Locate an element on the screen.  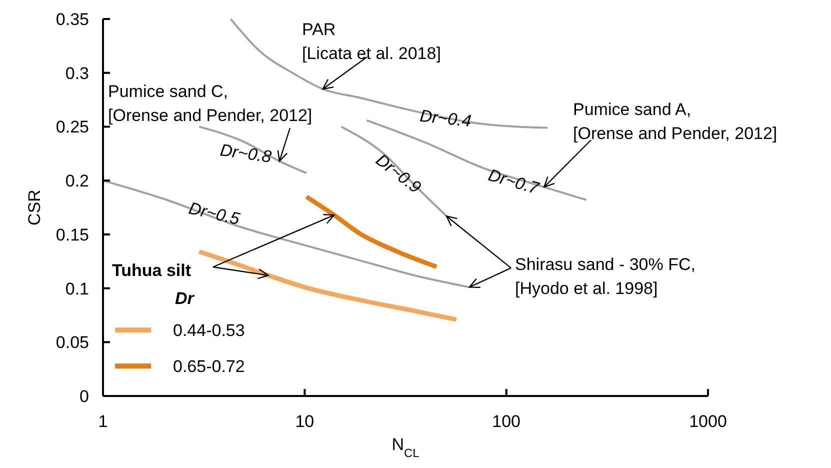
annotation: Shirasu sand - 30% FC, [Hyodo et al. 1998] is located at coordinates (605, 276).